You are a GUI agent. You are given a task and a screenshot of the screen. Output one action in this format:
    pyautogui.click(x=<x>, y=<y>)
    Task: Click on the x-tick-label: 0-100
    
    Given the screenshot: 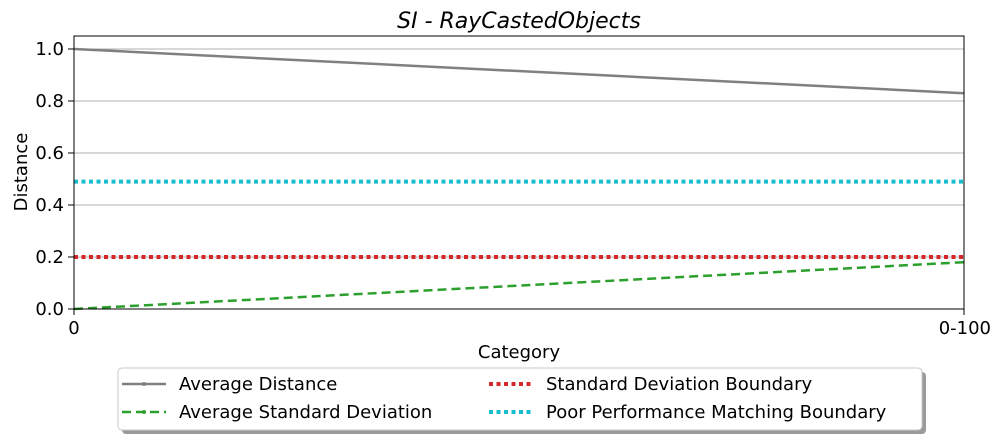 What is the action you would take?
    pyautogui.click(x=965, y=328)
    